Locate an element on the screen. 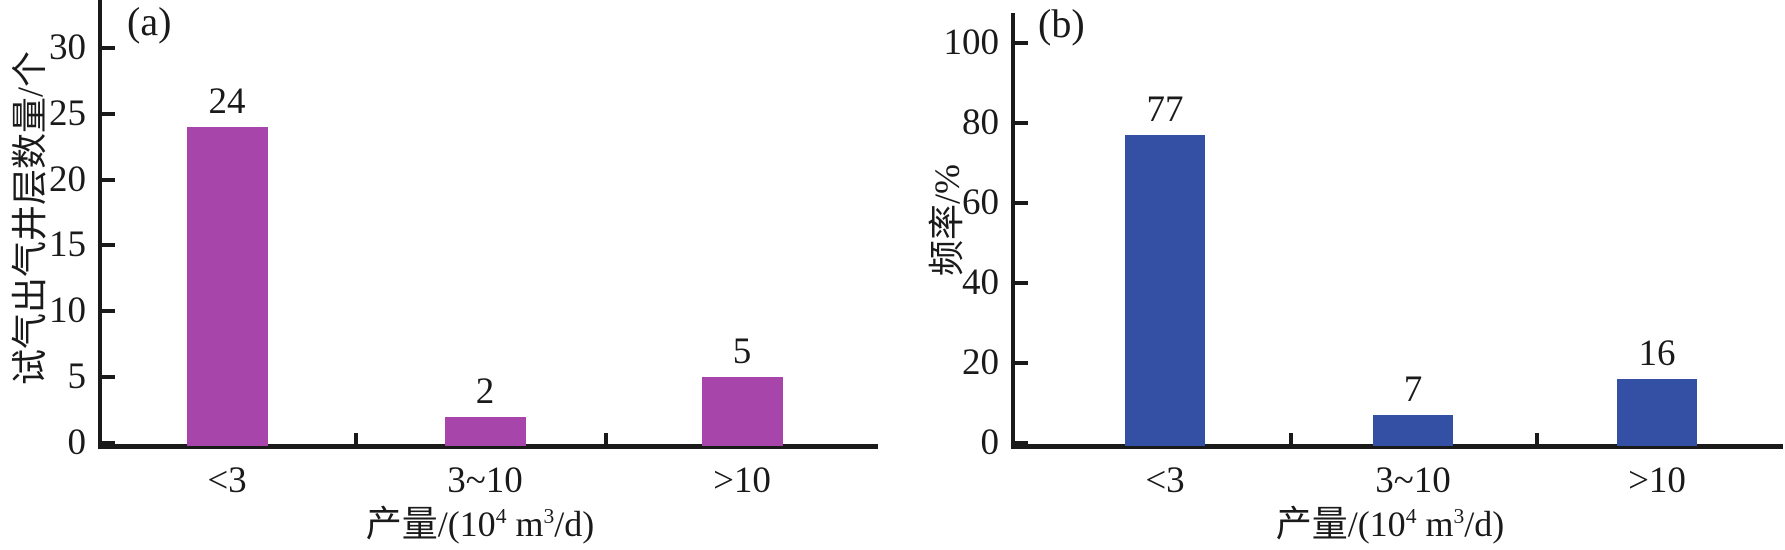  bar-value-label: 77 is located at coordinates (1165, 109).